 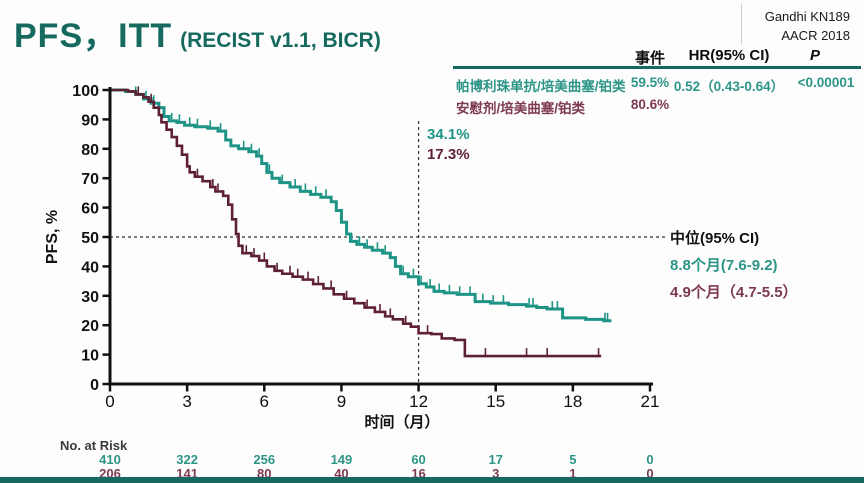 What do you see at coordinates (495, 401) in the screenshot?
I see `x-tick-label: 15` at bounding box center [495, 401].